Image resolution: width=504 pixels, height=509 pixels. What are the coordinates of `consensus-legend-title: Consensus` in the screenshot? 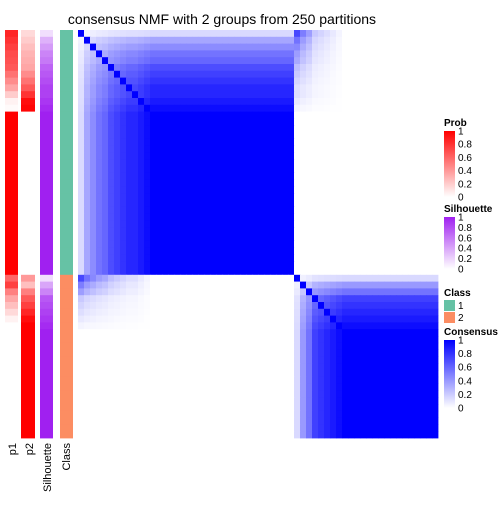 It's located at (471, 332).